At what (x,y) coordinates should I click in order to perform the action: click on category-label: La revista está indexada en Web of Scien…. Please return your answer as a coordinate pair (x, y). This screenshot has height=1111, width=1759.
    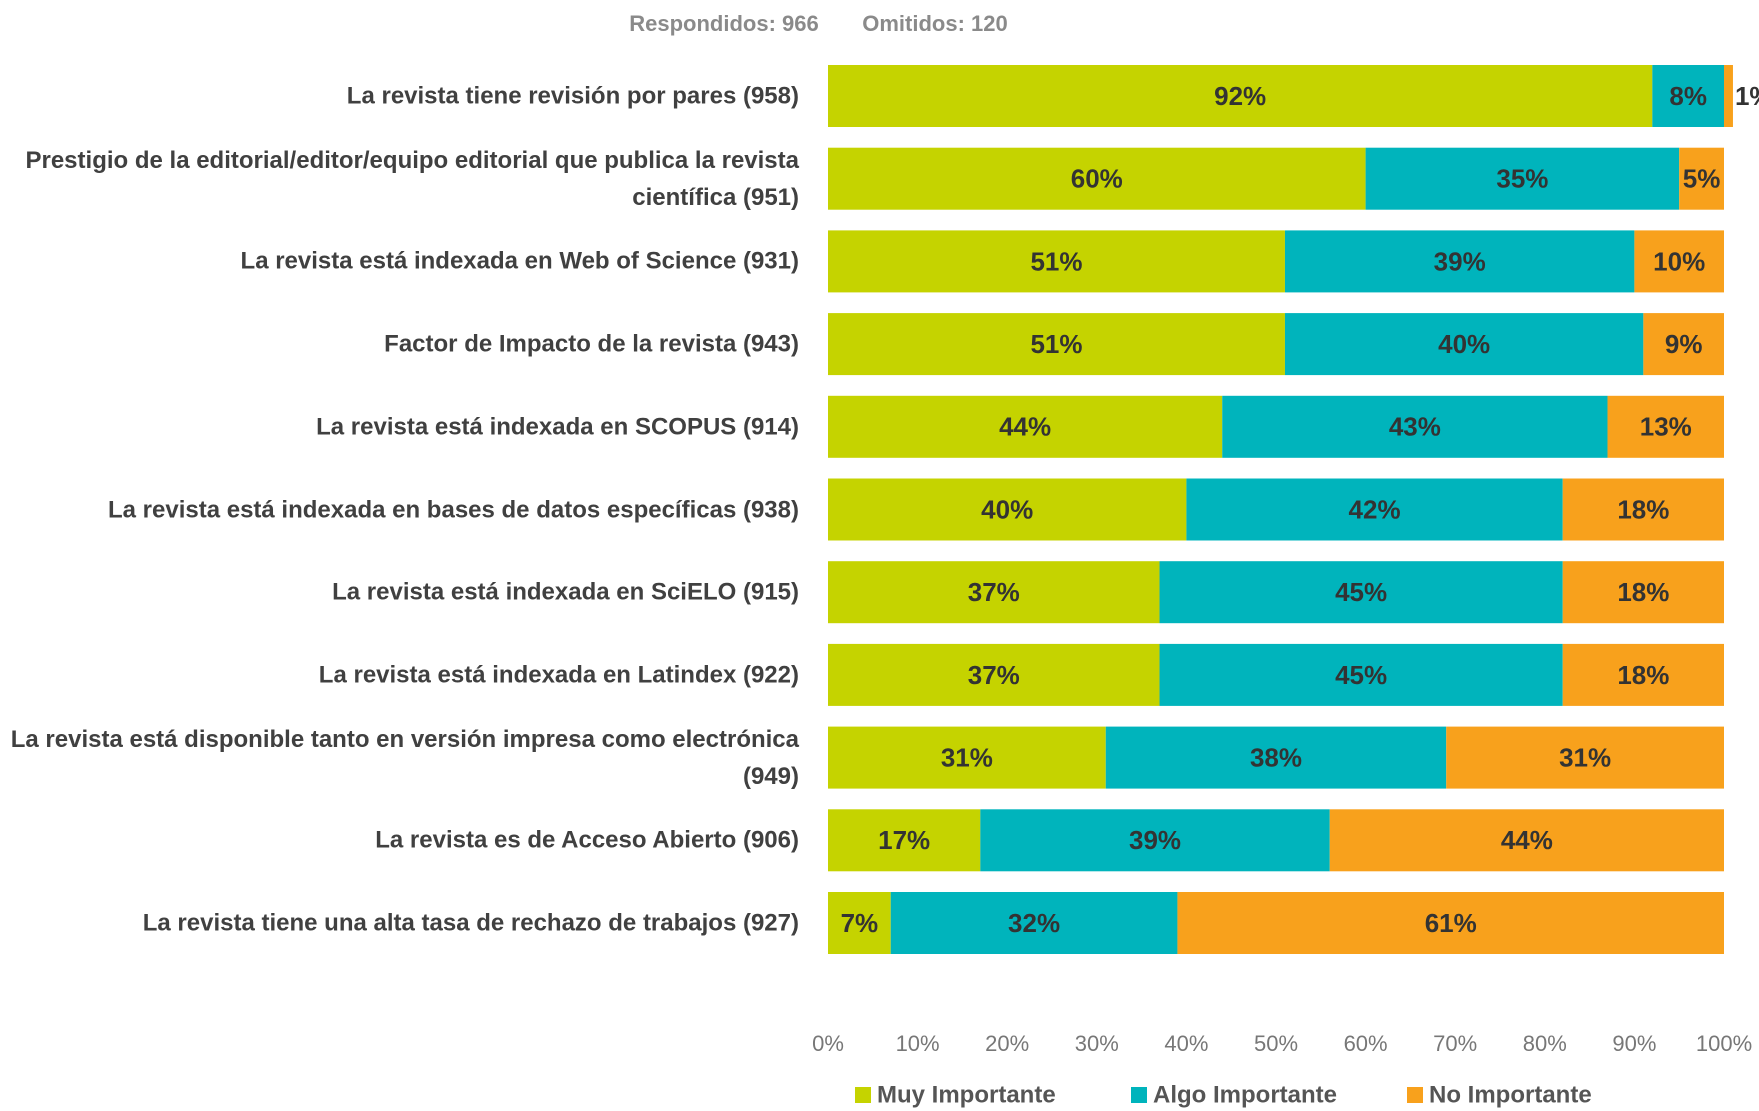
    Looking at the image, I should click on (519, 261).